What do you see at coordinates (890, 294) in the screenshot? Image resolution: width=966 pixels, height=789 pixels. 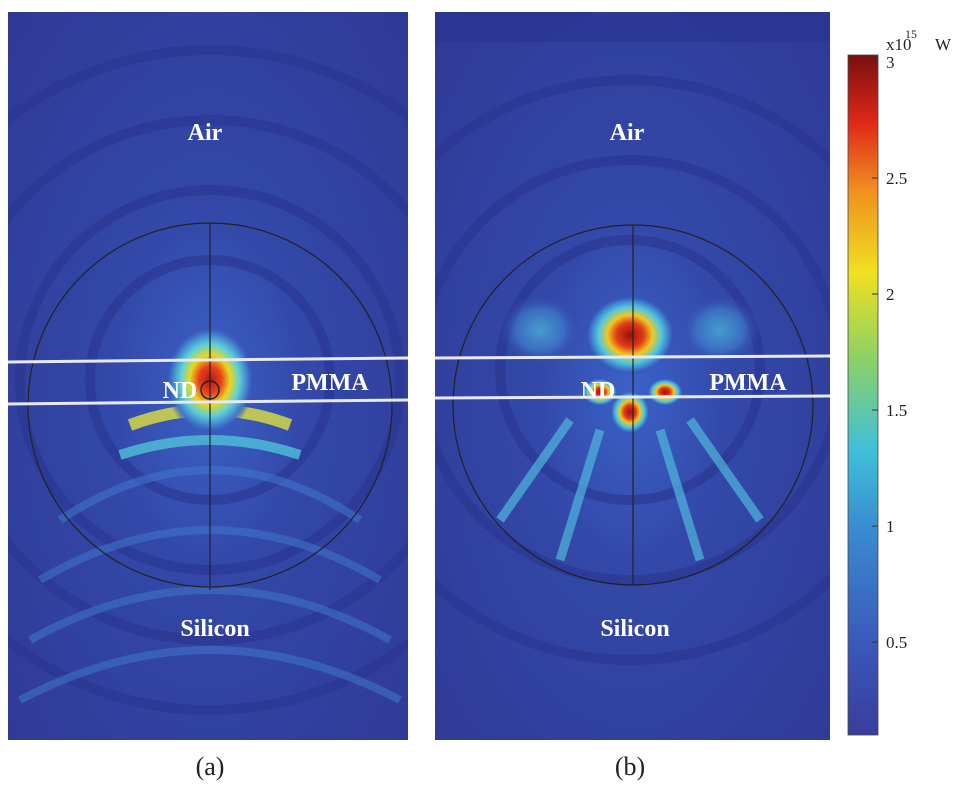 I see `colorbar-tick-label: 2` at bounding box center [890, 294].